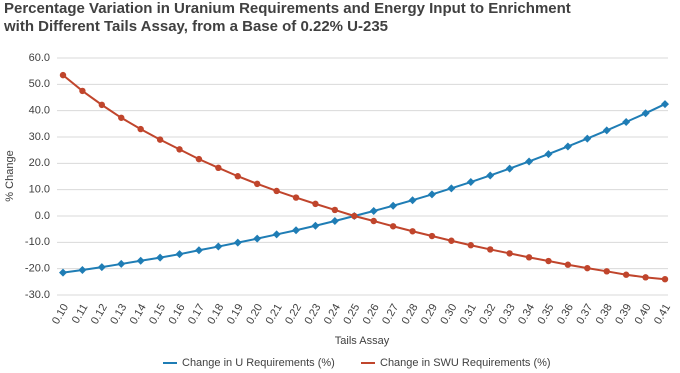  I want to click on x-tick-label: 0.21, so click(274, 314).